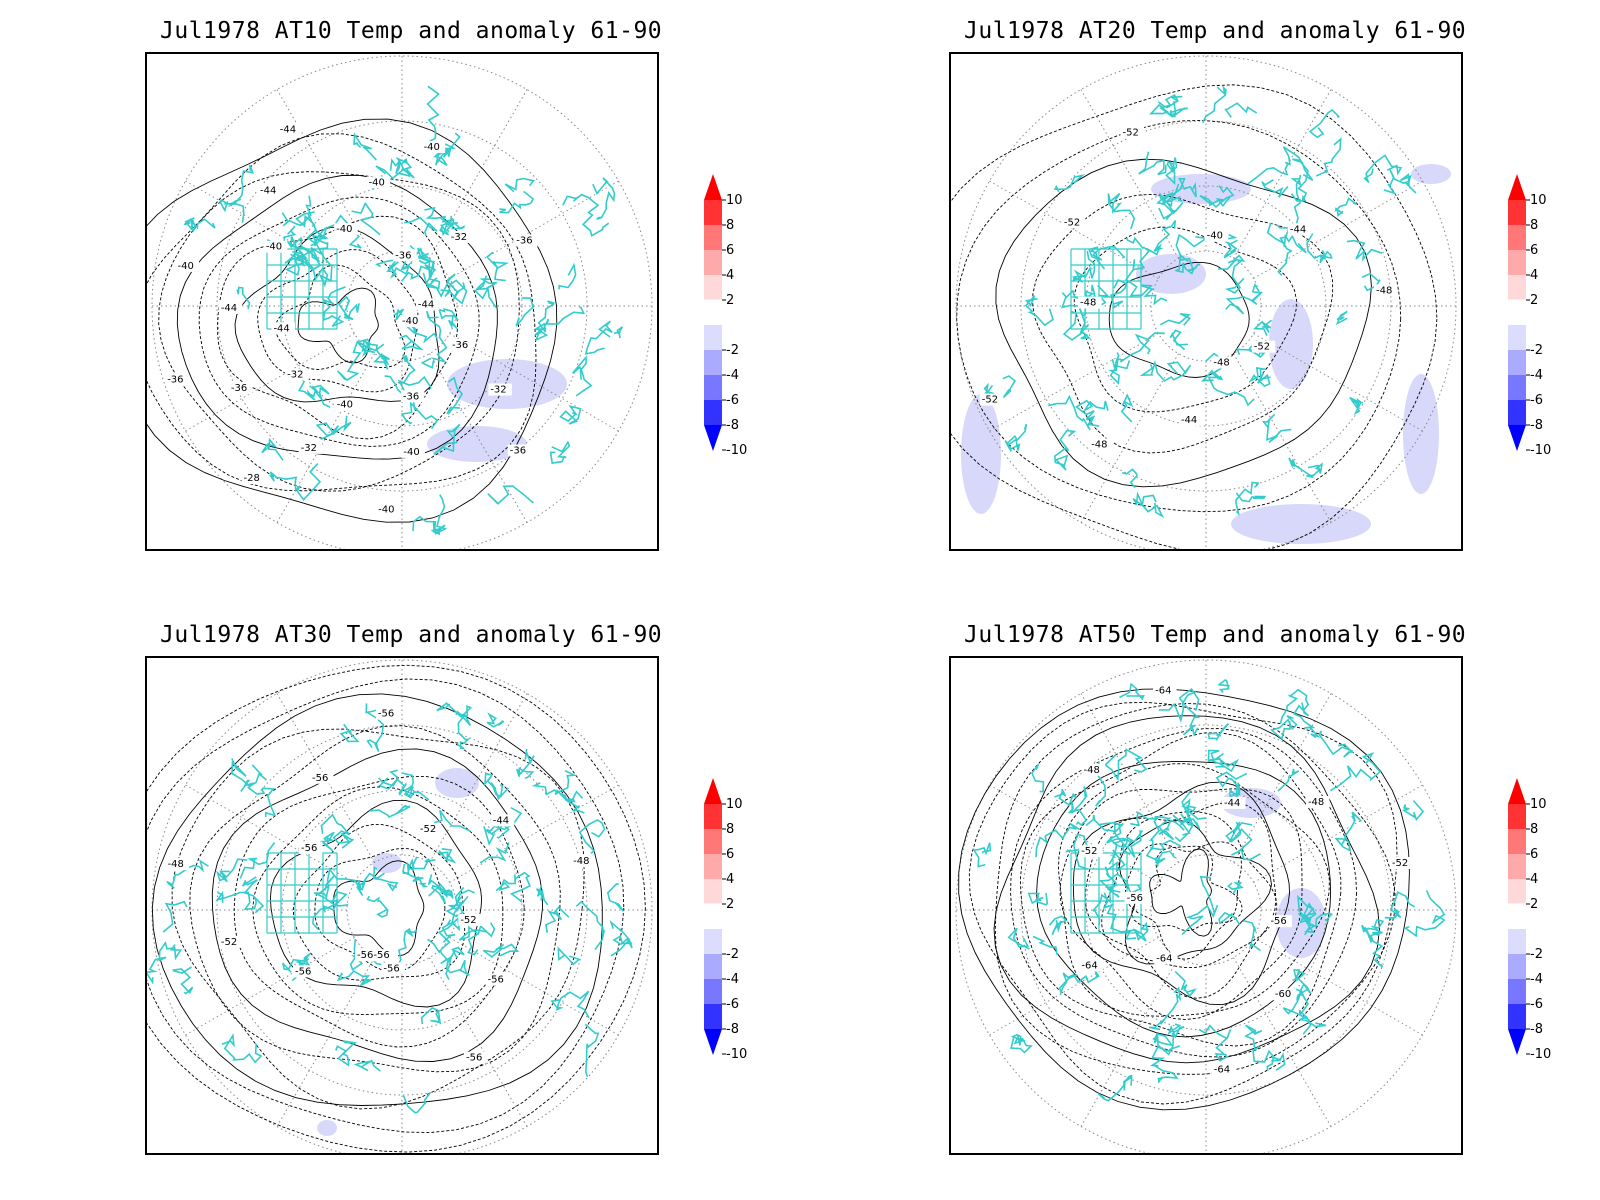  Describe the element at coordinates (1215, 31) in the screenshot. I see `panel-title: Jul1978 AT20 Temp and anomaly 61-90` at that location.